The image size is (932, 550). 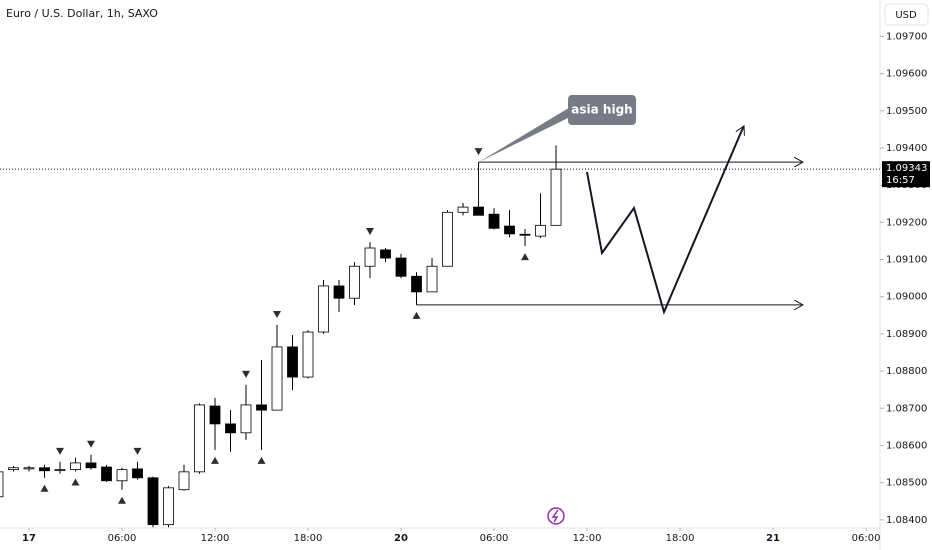 I want to click on projection-arrow, so click(x=743, y=128).